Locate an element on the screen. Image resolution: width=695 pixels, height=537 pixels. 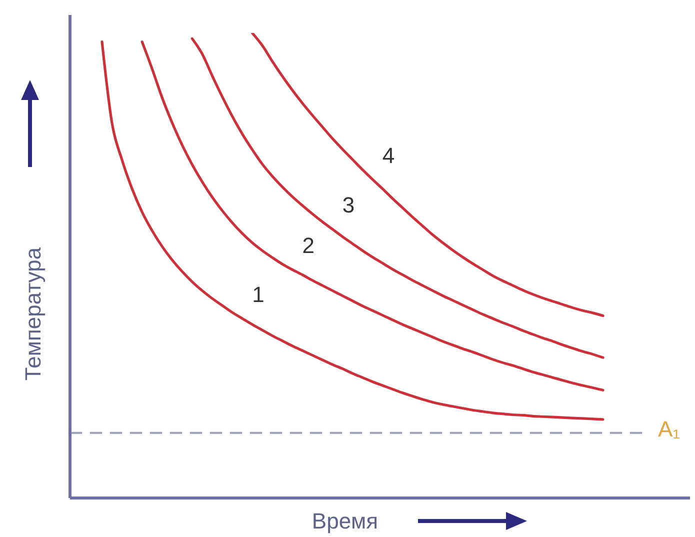
series-label: 4 is located at coordinates (388, 155).